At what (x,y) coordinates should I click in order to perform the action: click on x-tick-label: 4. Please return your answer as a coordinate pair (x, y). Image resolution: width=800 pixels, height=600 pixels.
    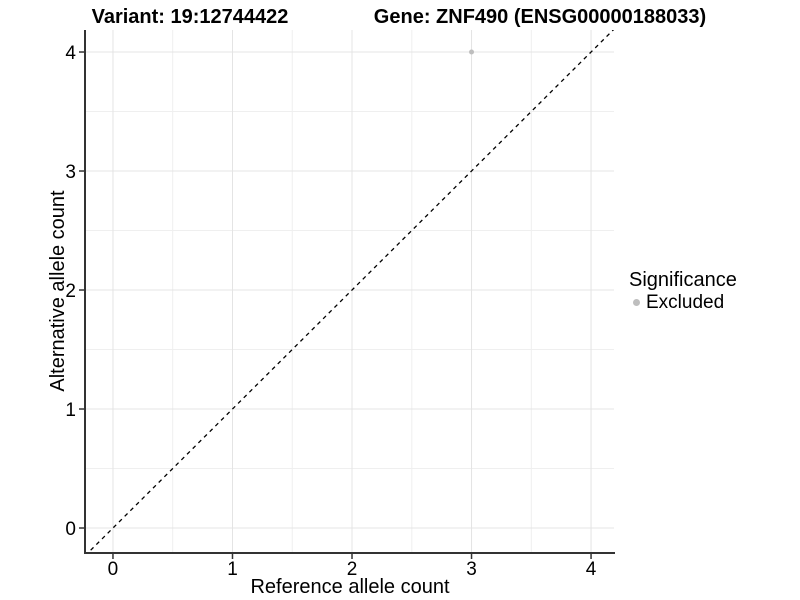
    Looking at the image, I should click on (591, 569).